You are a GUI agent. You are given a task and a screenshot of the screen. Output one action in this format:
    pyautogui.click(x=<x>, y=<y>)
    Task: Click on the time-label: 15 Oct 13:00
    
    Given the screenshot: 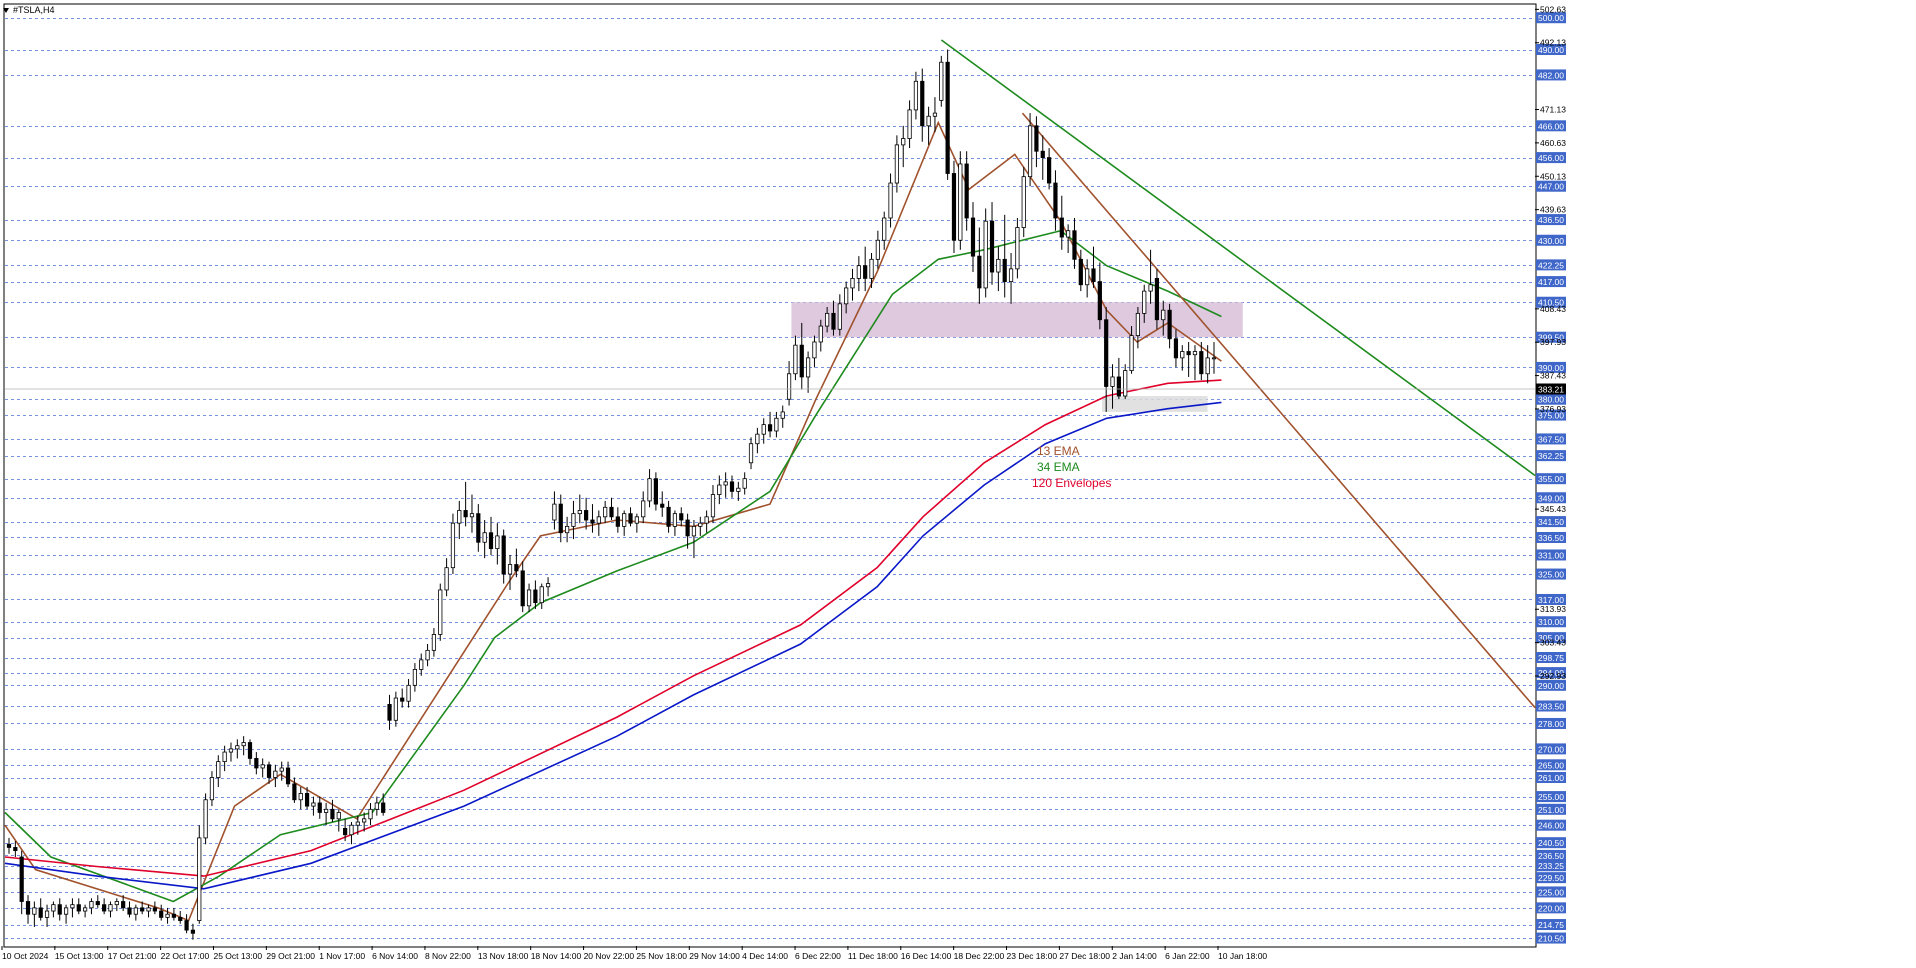 What is the action you would take?
    pyautogui.click(x=79, y=956)
    